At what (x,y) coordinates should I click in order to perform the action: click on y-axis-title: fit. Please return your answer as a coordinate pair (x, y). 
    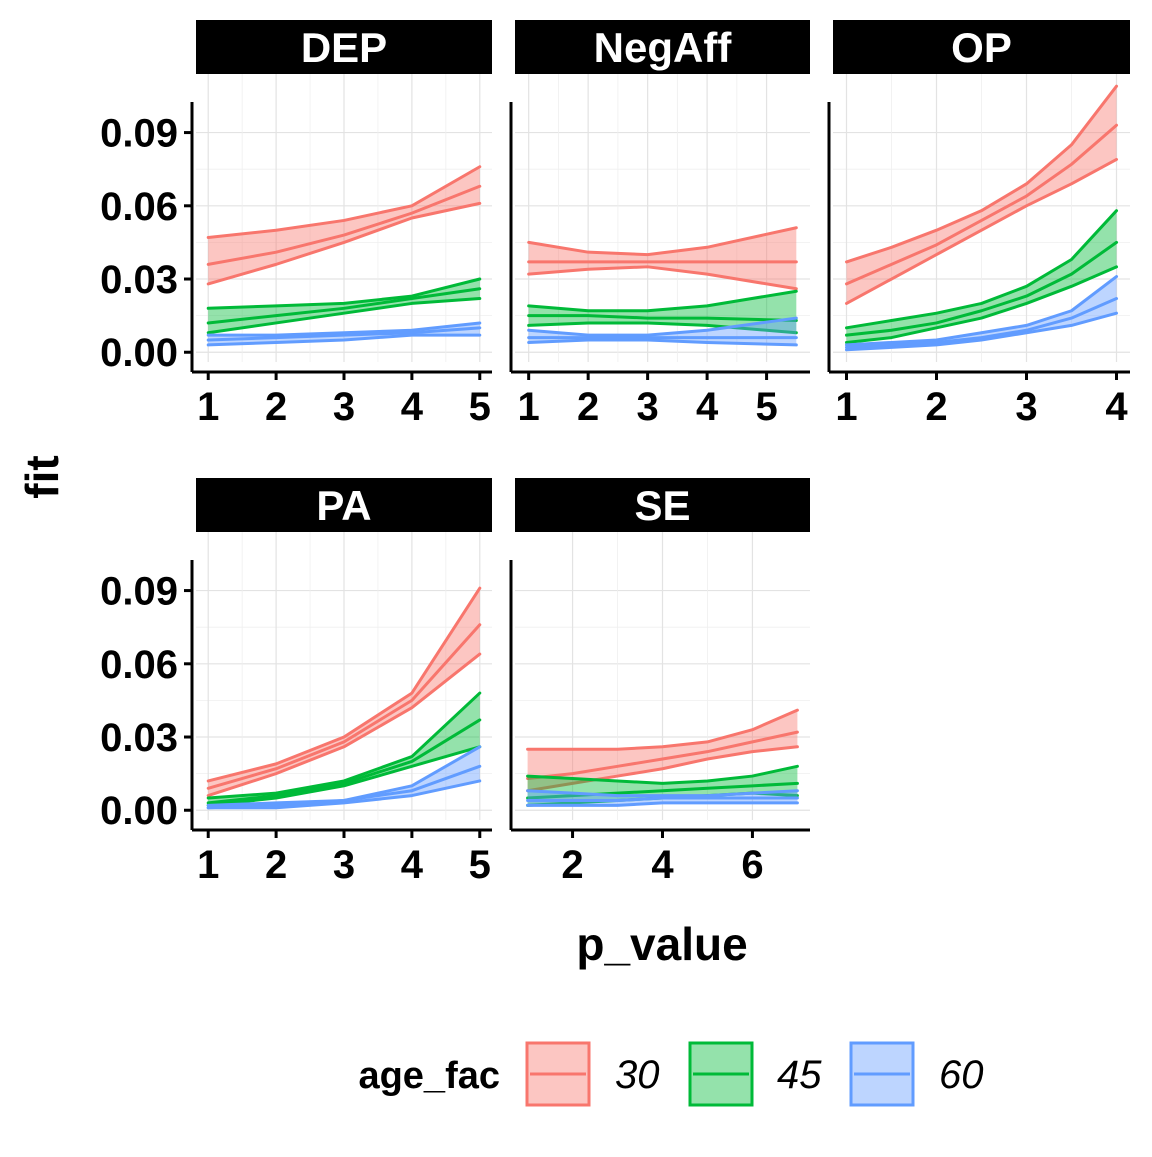
    Looking at the image, I should click on (42, 476).